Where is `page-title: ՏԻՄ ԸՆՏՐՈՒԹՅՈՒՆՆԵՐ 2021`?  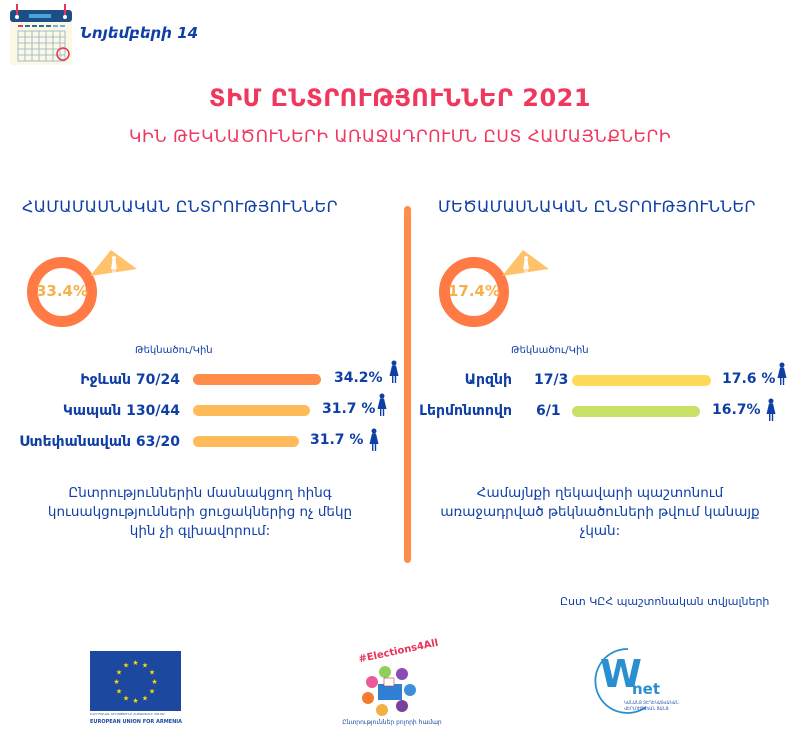 page-title: ՏԻՄ ԸՆՏՐՈՒԹՅՈՒՆՆԵՐ 2021 is located at coordinates (400, 98).